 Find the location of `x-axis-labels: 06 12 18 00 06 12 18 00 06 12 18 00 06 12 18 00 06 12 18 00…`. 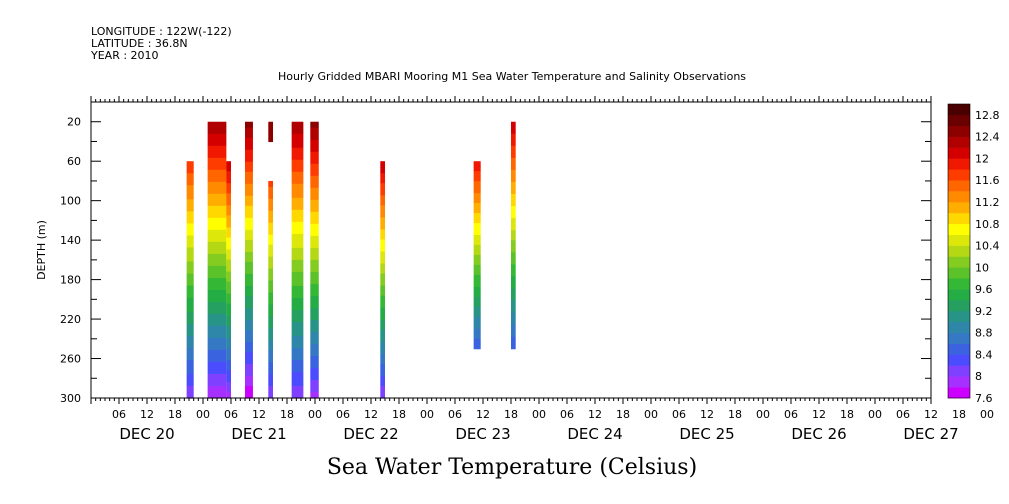

x-axis-labels: 06 12 18 00 06 12 18 00 06 12 18 00 06 12 18 00 06 12 18 00… is located at coordinates (553, 425).